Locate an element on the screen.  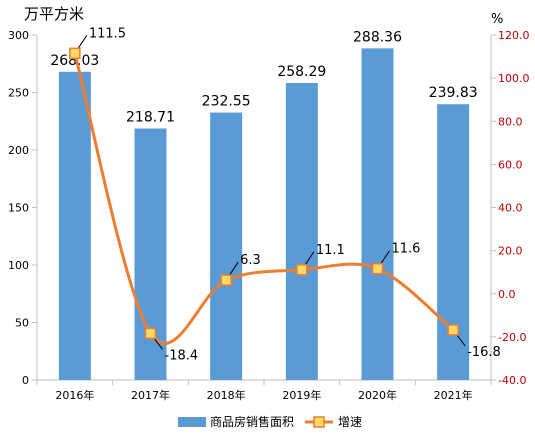
right-tick-label: -40.0 is located at coordinates (512, 380).